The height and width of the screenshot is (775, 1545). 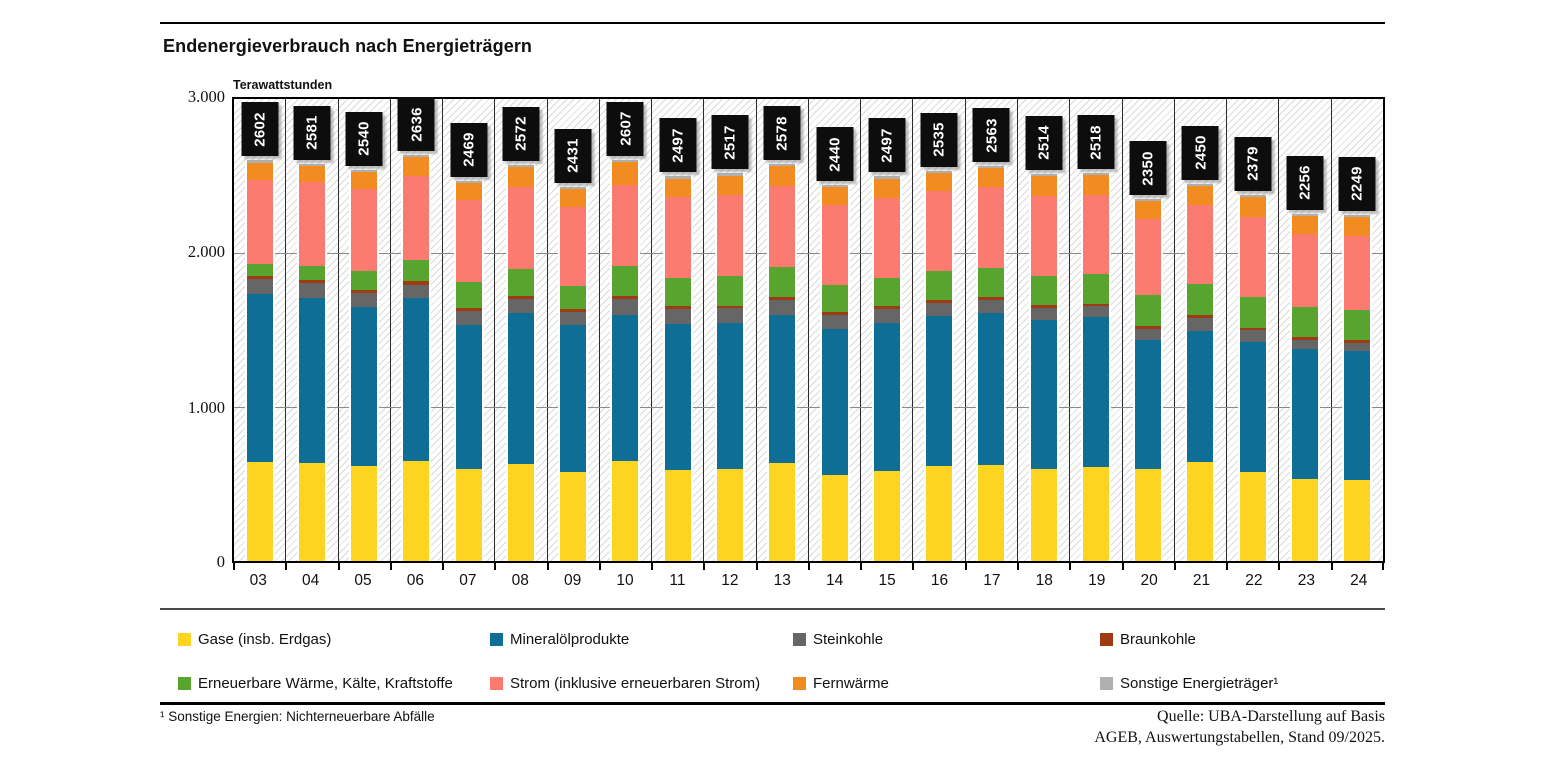 I want to click on bar-total-label: 2497, so click(x=678, y=145).